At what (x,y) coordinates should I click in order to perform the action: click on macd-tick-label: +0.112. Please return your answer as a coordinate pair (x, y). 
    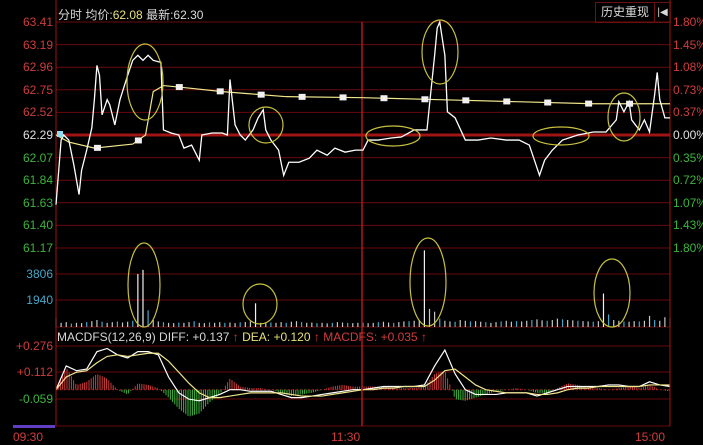
    Looking at the image, I should click on (34, 371).